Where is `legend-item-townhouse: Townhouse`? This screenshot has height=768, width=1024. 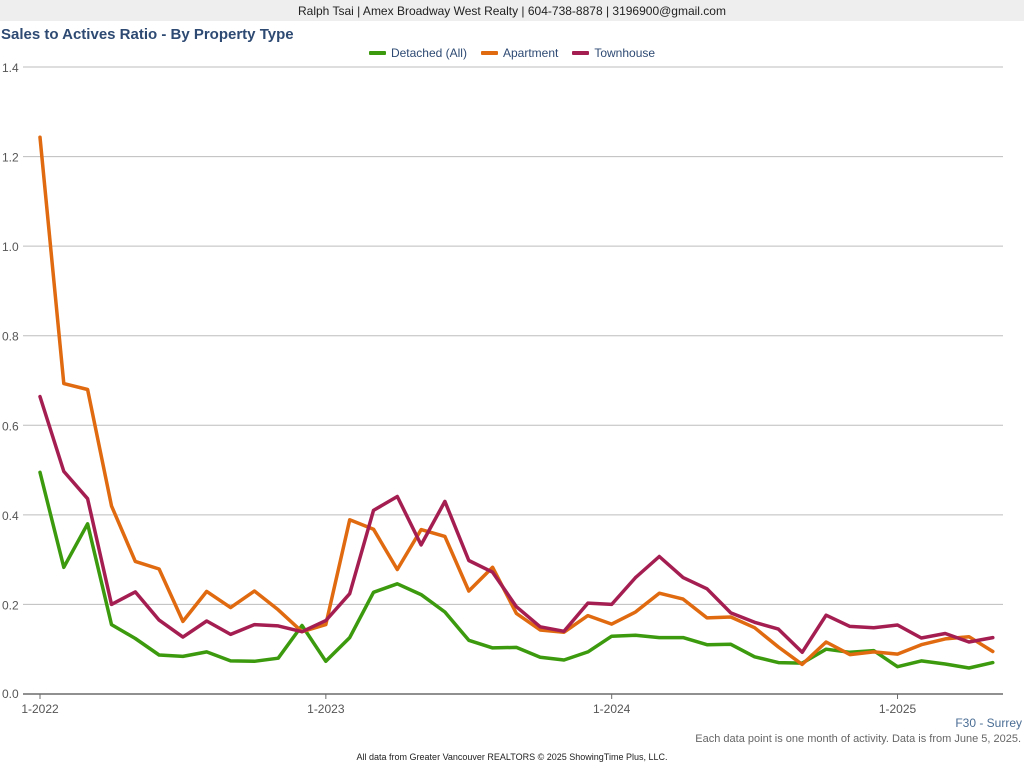
legend-item-townhouse: Townhouse is located at coordinates (613, 53).